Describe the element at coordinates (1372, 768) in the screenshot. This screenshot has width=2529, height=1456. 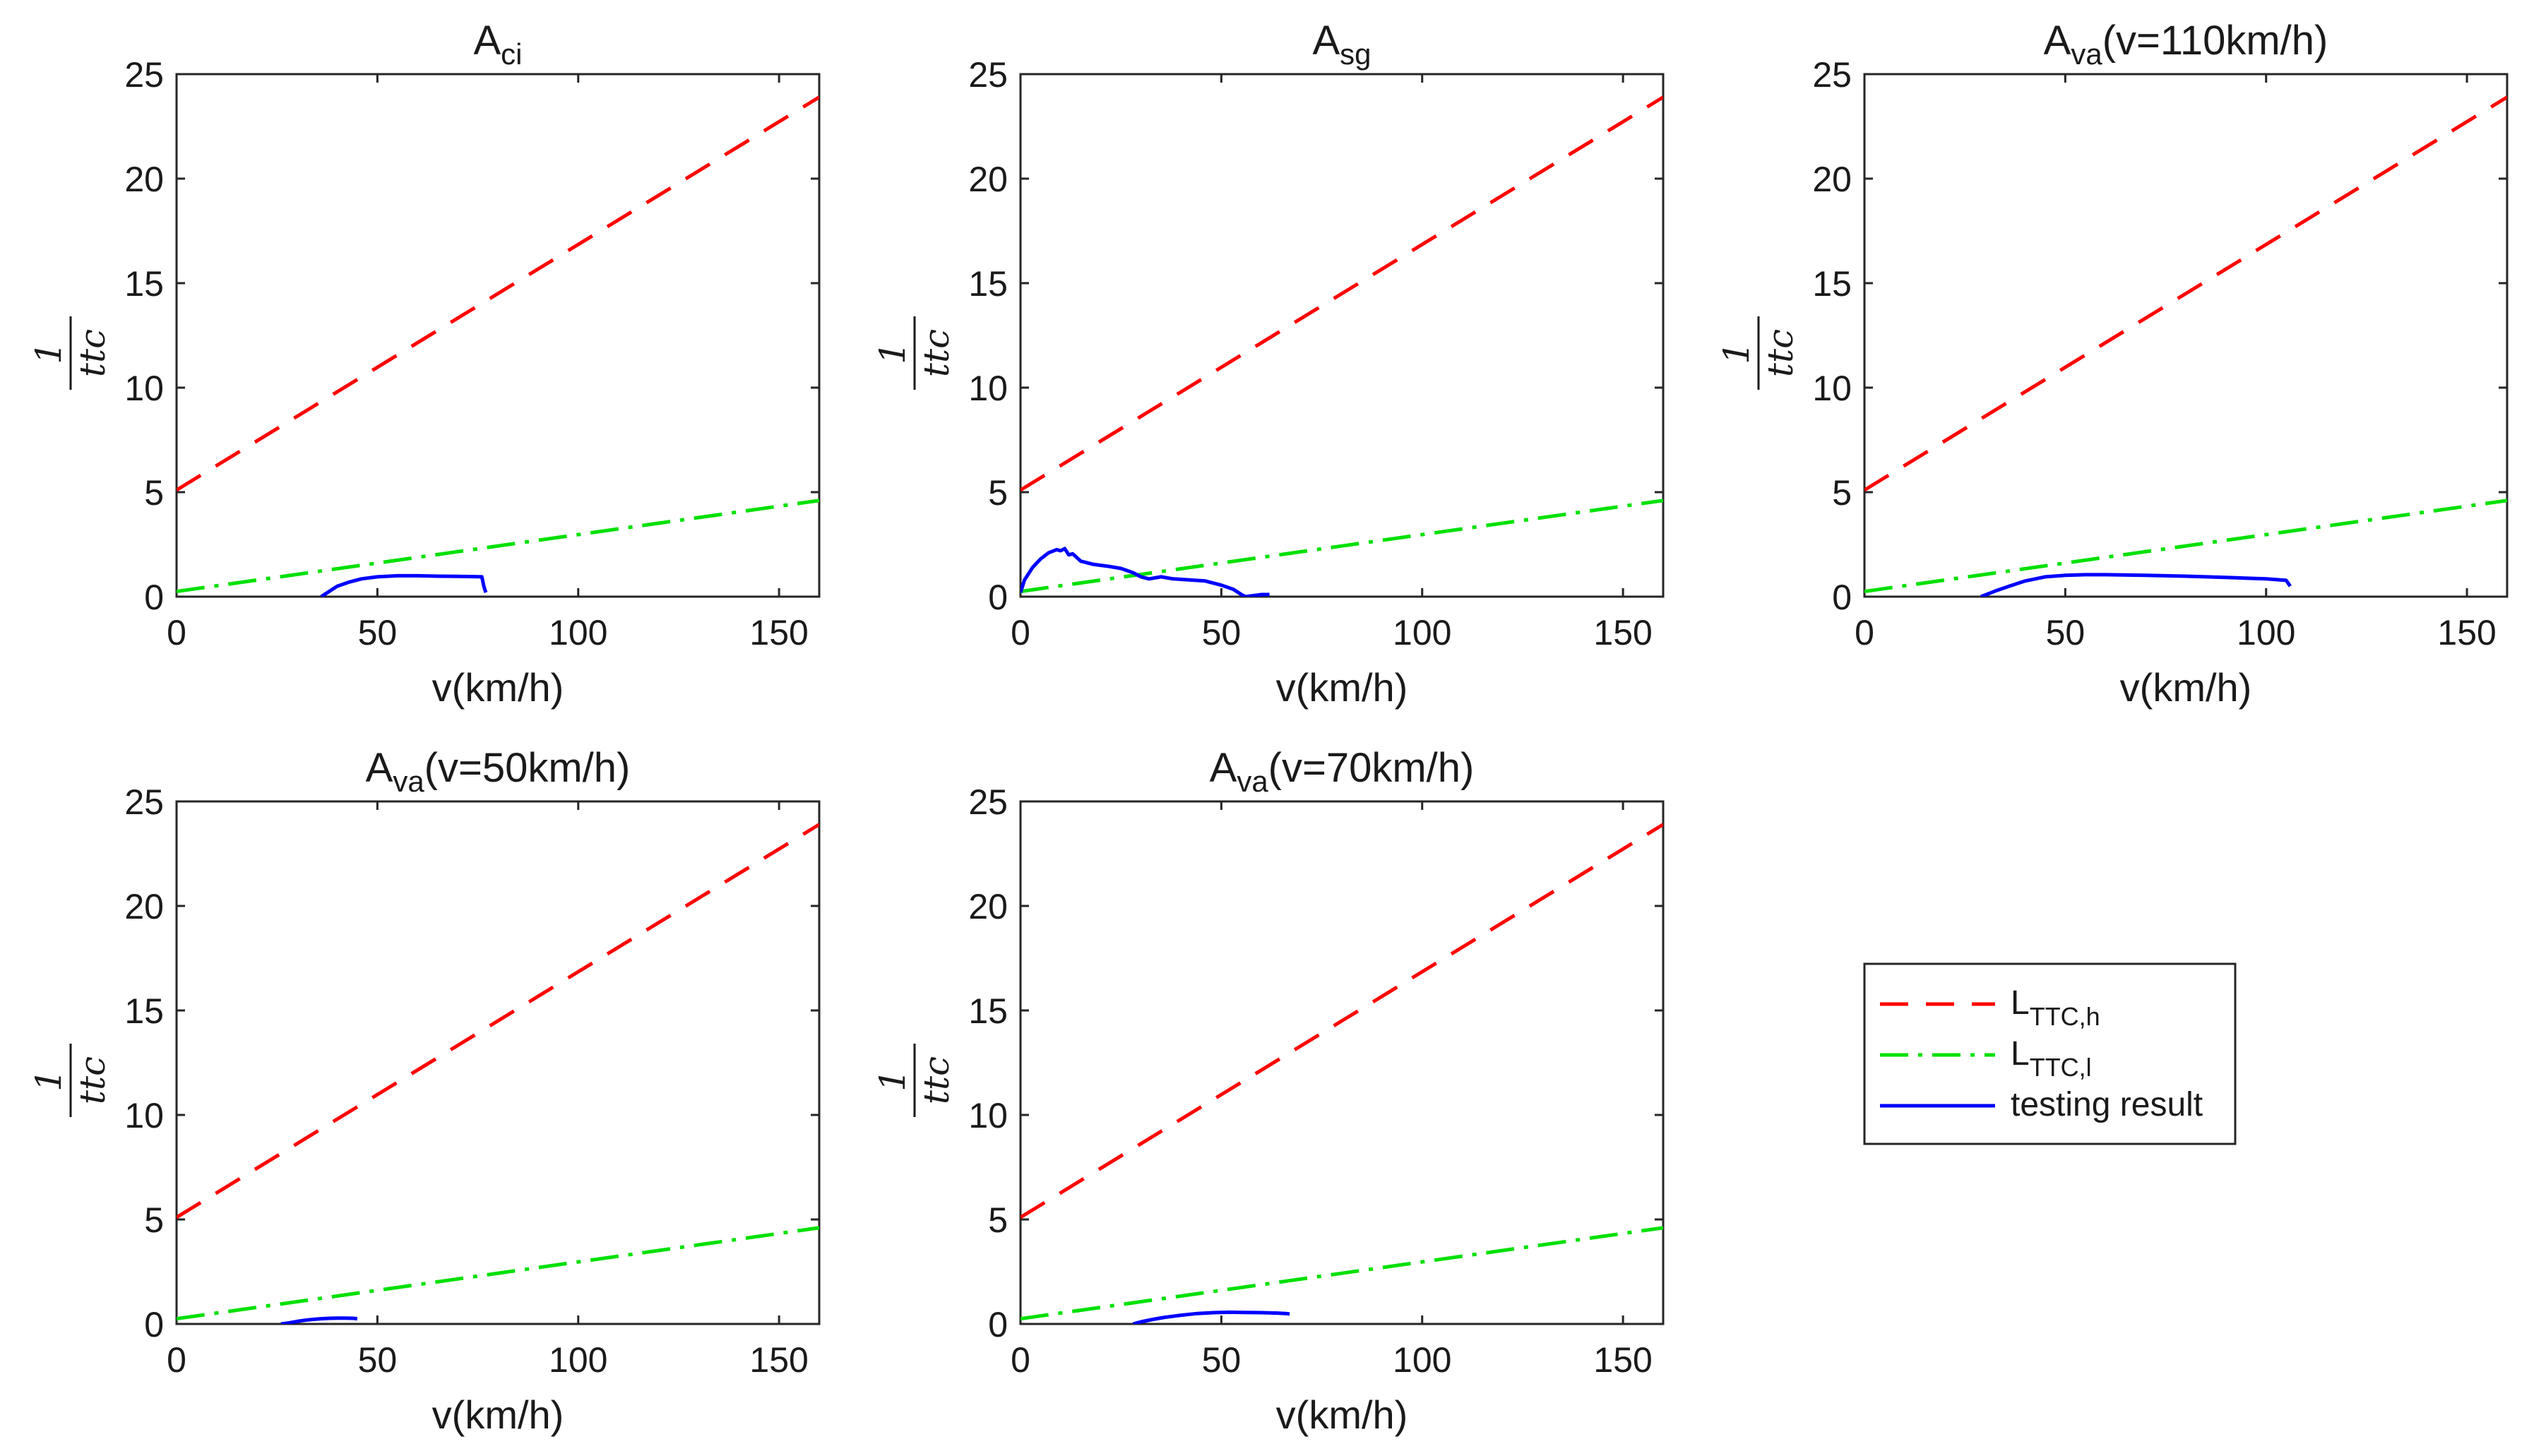
I see `title-suffix: (v=70km/h)` at that location.